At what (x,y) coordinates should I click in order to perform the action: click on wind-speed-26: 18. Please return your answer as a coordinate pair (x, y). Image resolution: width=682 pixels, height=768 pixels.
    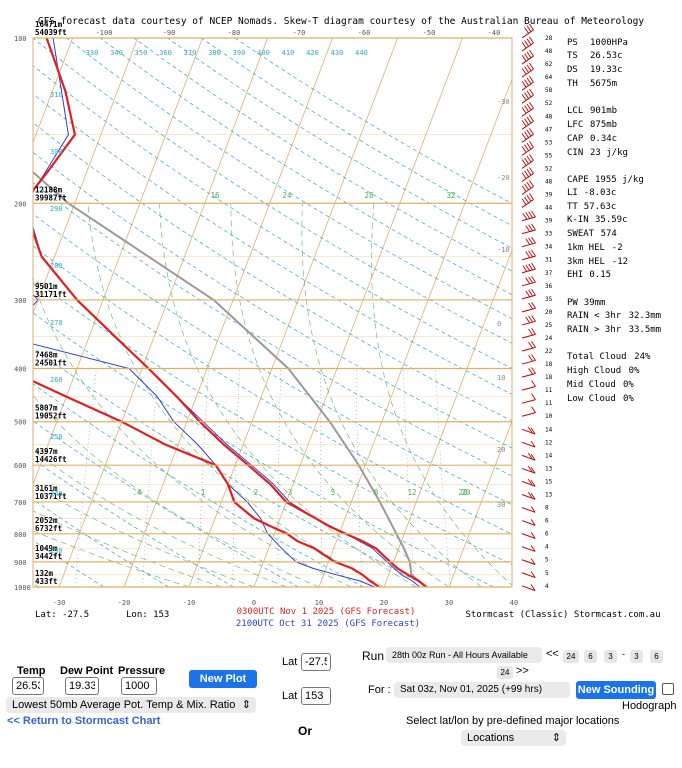
    Looking at the image, I should click on (549, 377).